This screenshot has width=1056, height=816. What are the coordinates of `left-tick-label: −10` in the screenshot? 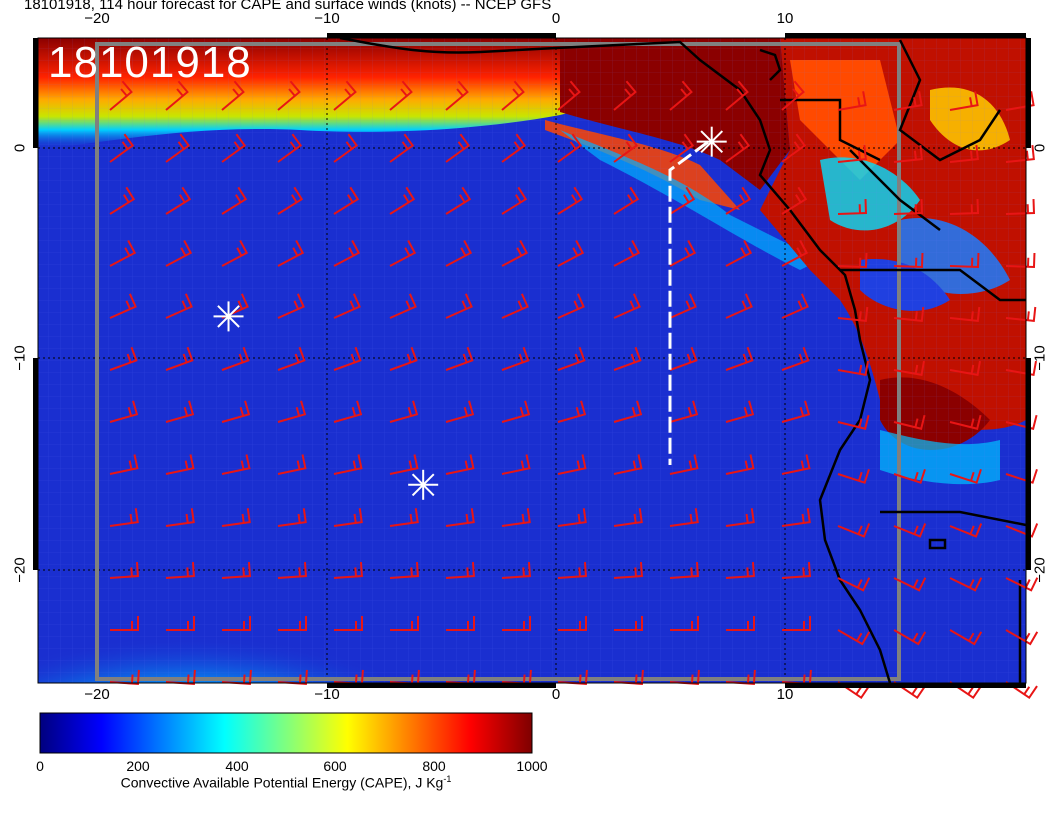 It's located at (20, 358).